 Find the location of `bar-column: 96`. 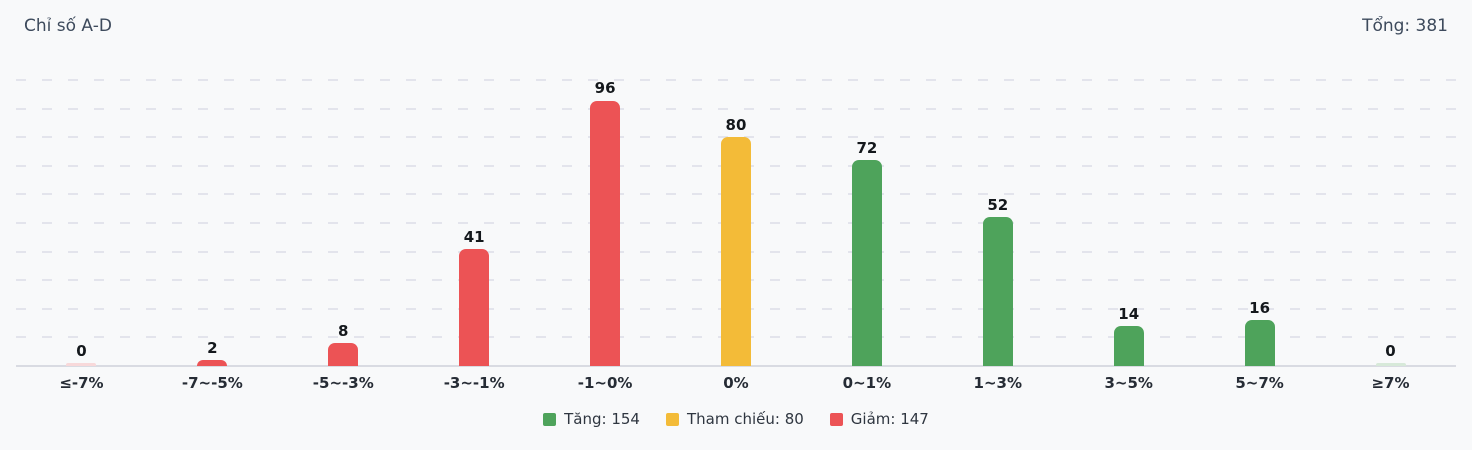

bar-column: 96 is located at coordinates (605, 223).